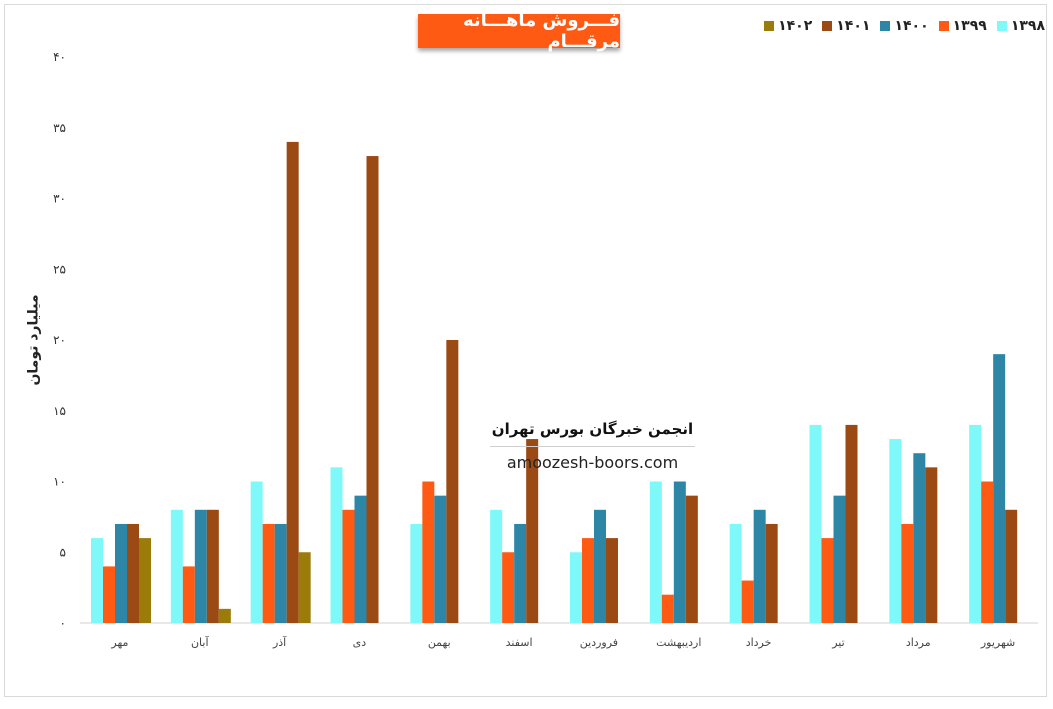  What do you see at coordinates (599, 642) in the screenshot?
I see `x-tick-label: فروردین` at bounding box center [599, 642].